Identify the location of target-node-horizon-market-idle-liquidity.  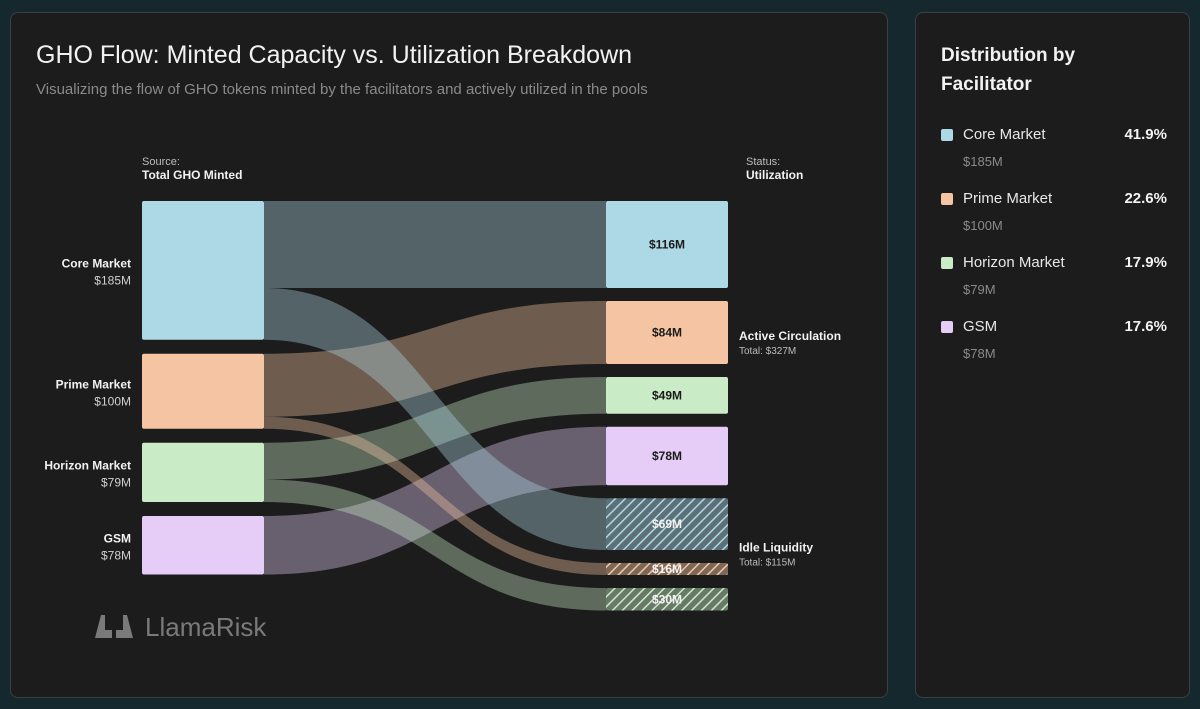
(667, 599).